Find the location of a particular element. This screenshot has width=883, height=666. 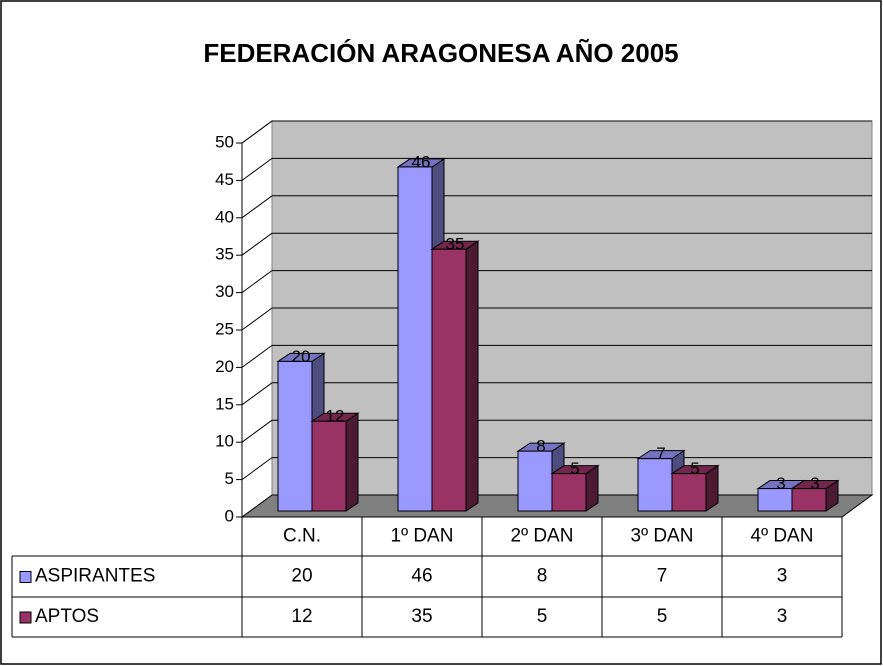

x-tick-label: 4º DAN is located at coordinates (782, 536).